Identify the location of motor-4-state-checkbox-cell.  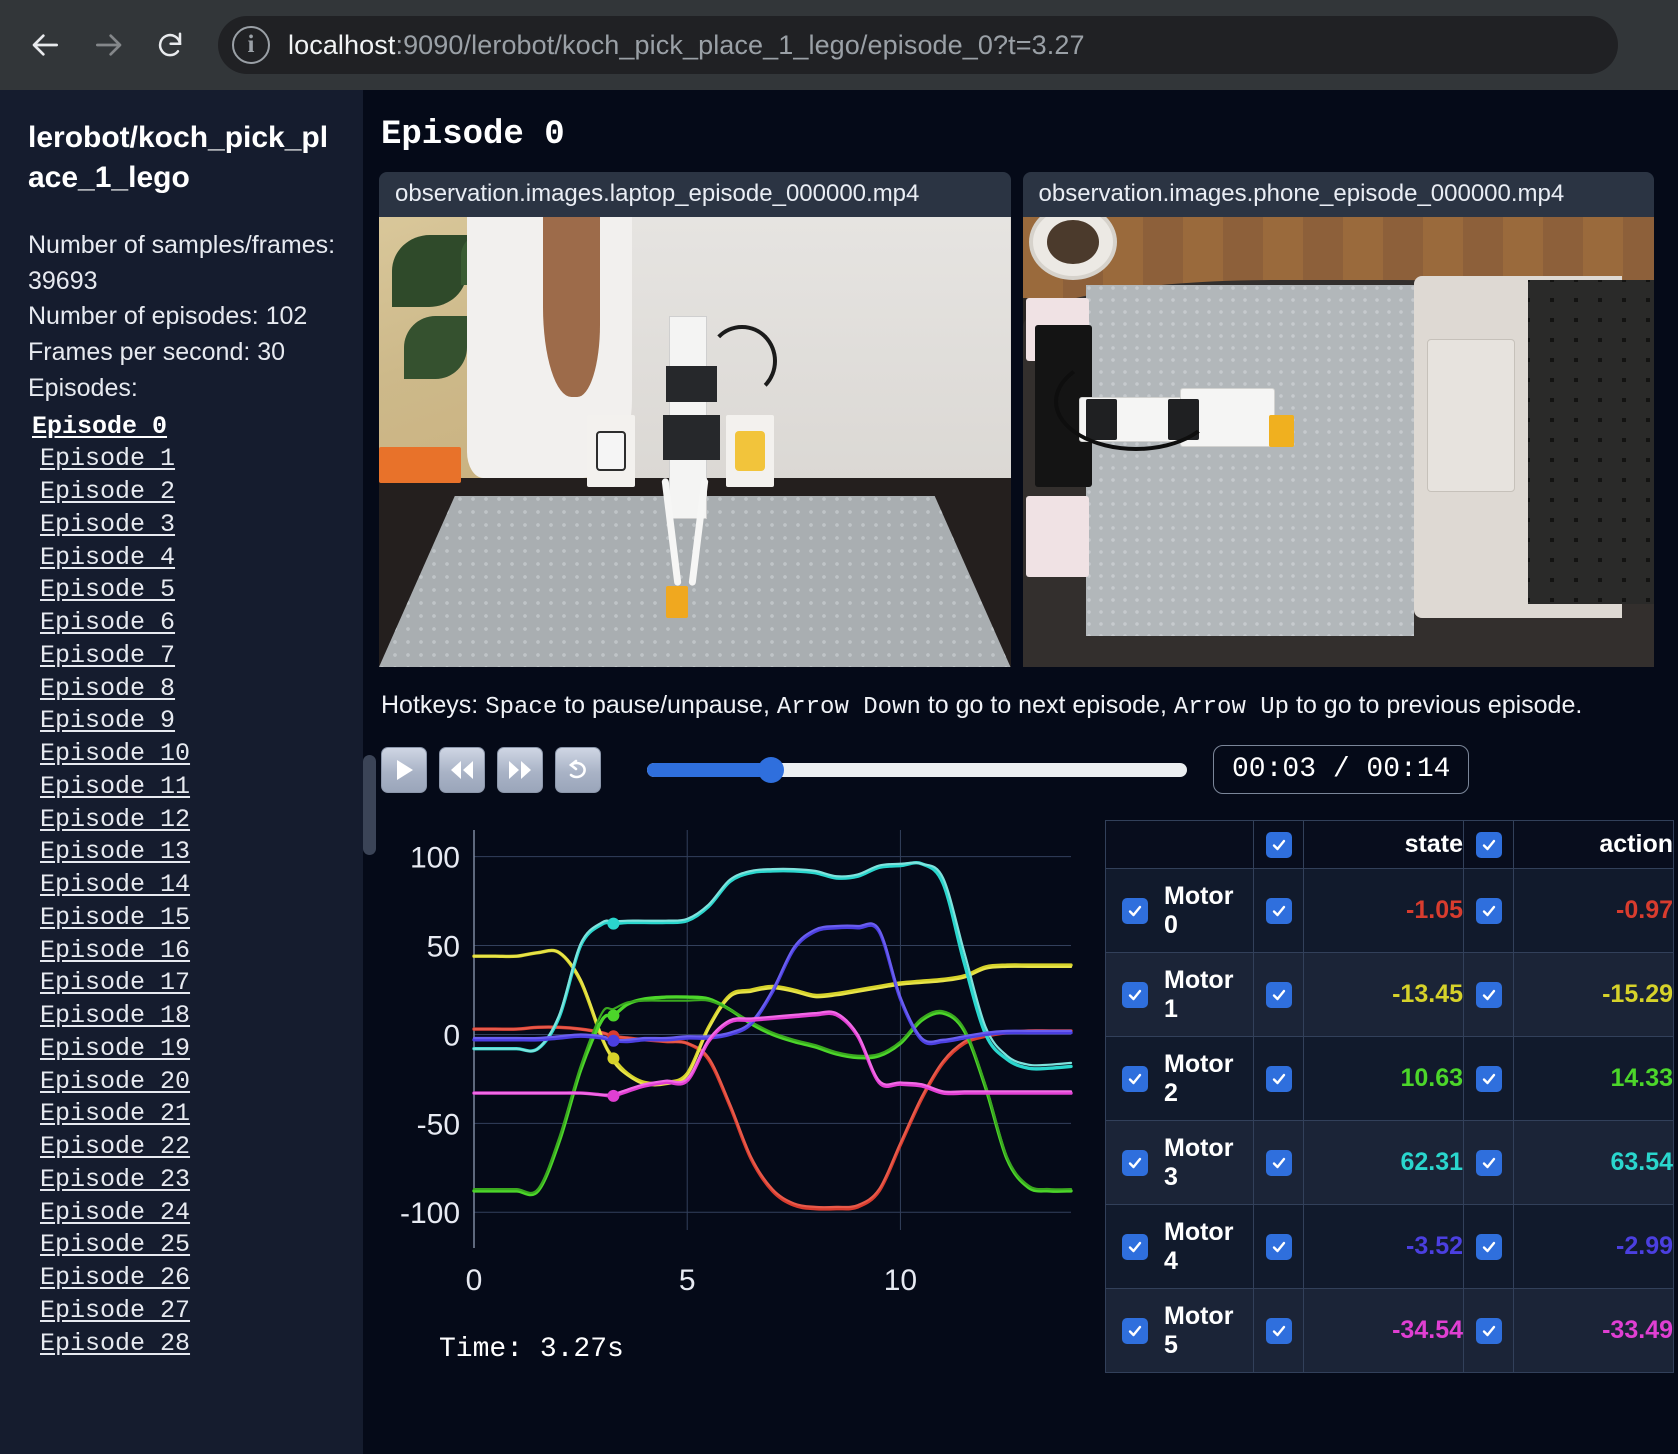
(1278, 1246).